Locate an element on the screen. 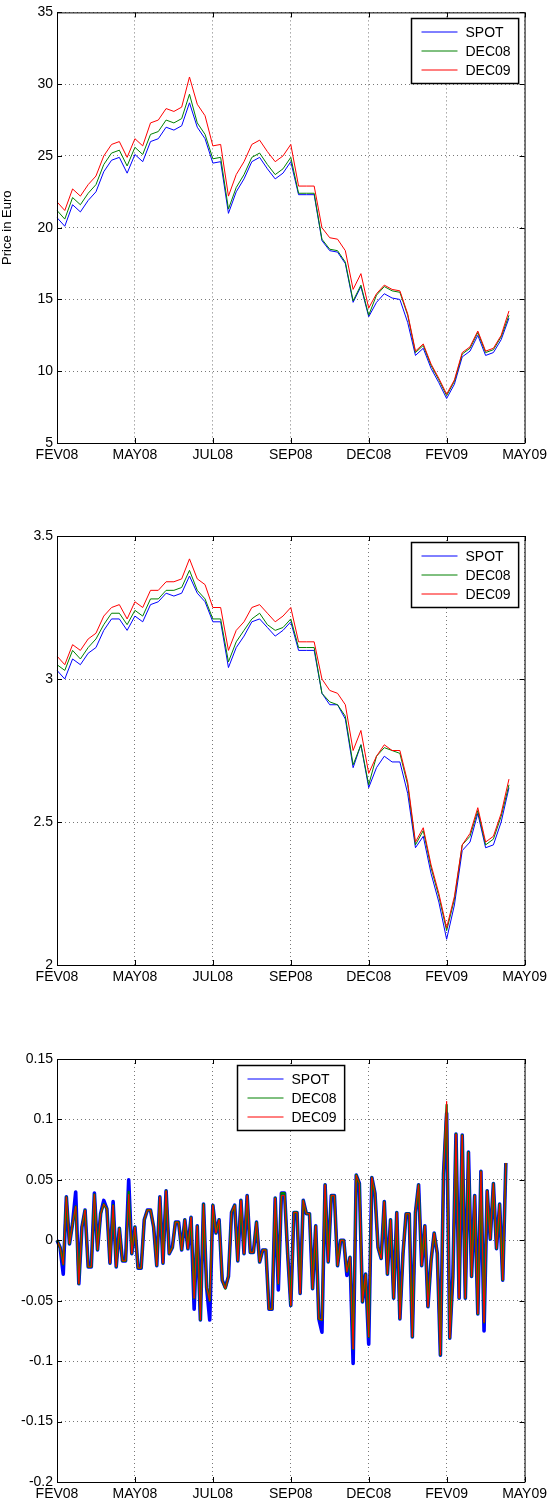  y-tick-label: 0.1 is located at coordinates (43, 1118).